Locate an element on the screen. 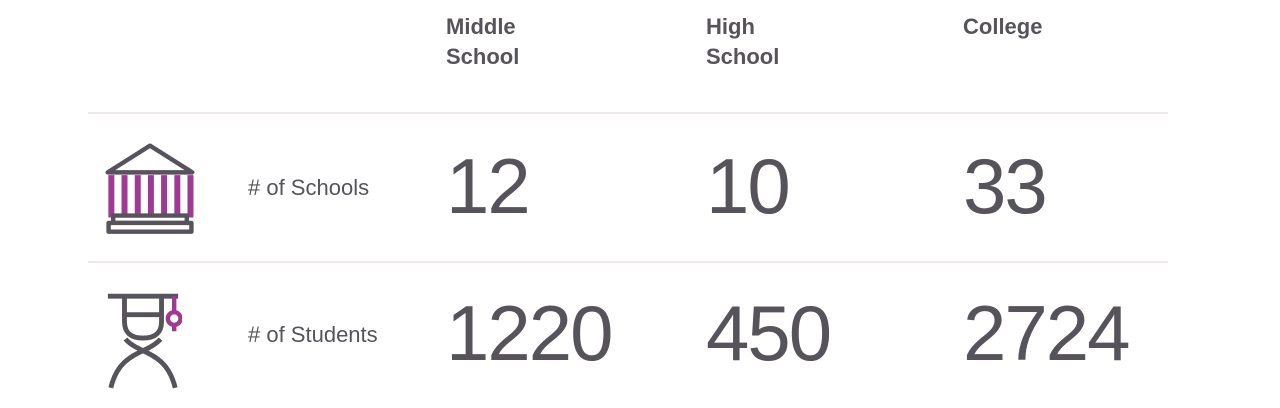  col-header-label: Middle School is located at coordinates (483, 41).